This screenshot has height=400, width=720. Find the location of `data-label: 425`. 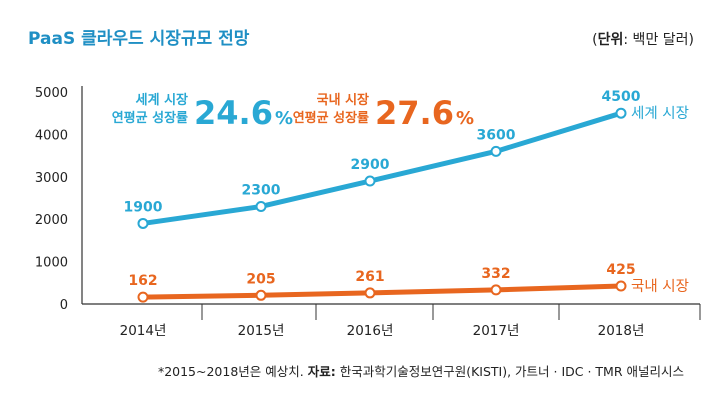

data-label: 425 is located at coordinates (620, 270).